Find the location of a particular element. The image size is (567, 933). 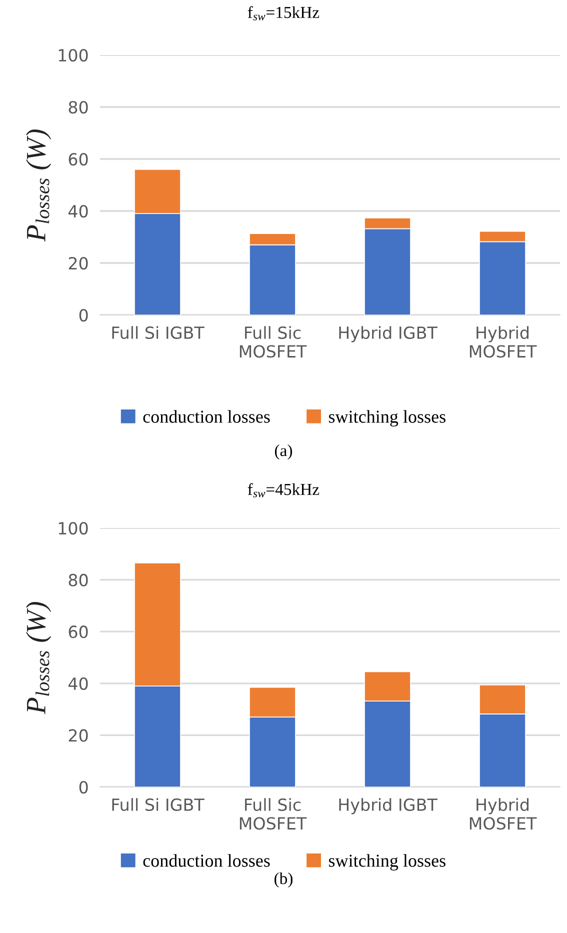

text: (a) is located at coordinates (283, 452).